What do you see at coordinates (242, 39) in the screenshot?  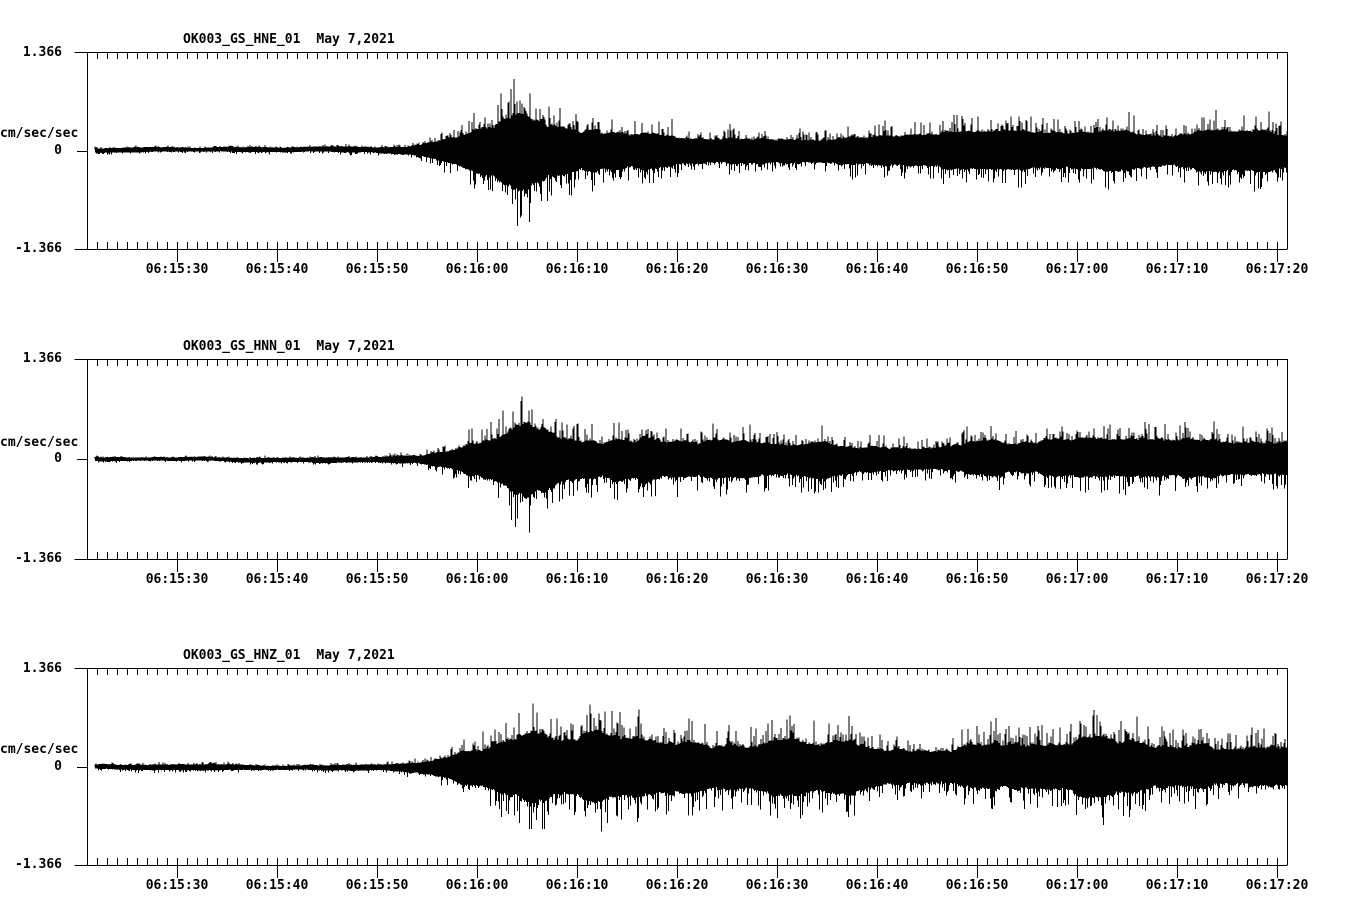 I see `panel-title-id: OK003_GS_HNE_01` at bounding box center [242, 39].